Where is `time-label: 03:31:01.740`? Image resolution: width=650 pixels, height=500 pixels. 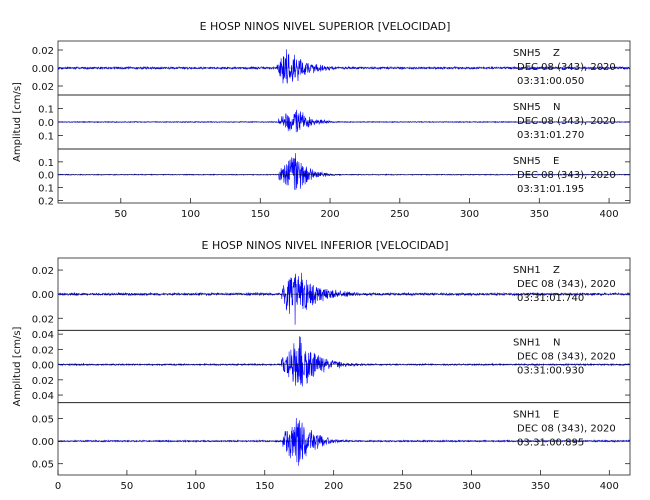
time-label: 03:31:01.740 is located at coordinates (550, 298).